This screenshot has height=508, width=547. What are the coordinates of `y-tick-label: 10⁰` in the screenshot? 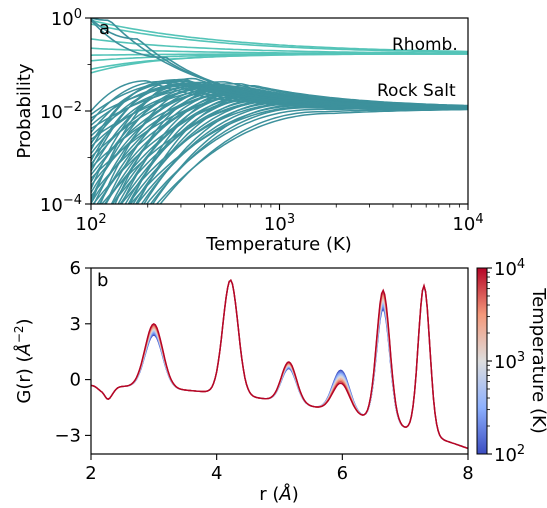 It's located at (66, 19).